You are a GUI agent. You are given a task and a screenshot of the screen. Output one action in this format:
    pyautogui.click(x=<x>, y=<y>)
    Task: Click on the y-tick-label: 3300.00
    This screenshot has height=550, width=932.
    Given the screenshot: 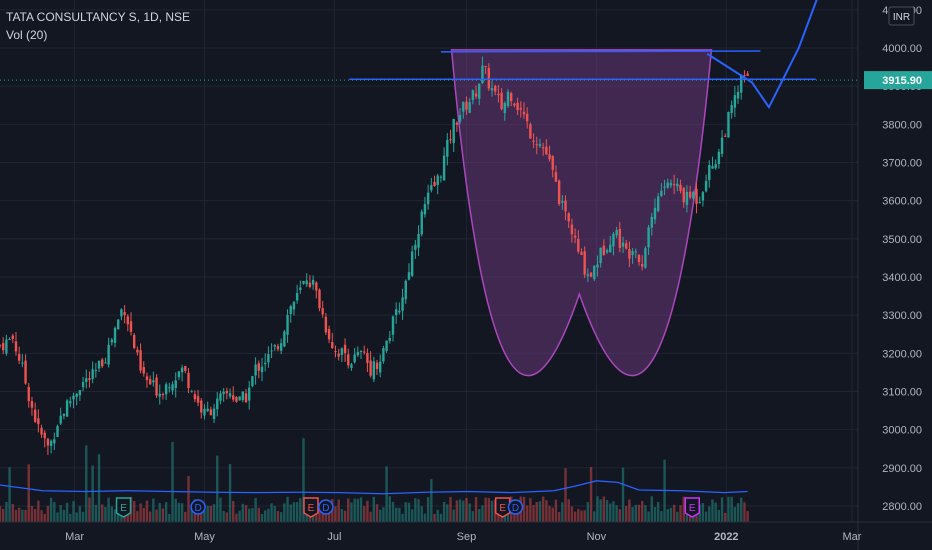 What is the action you would take?
    pyautogui.click(x=902, y=316)
    